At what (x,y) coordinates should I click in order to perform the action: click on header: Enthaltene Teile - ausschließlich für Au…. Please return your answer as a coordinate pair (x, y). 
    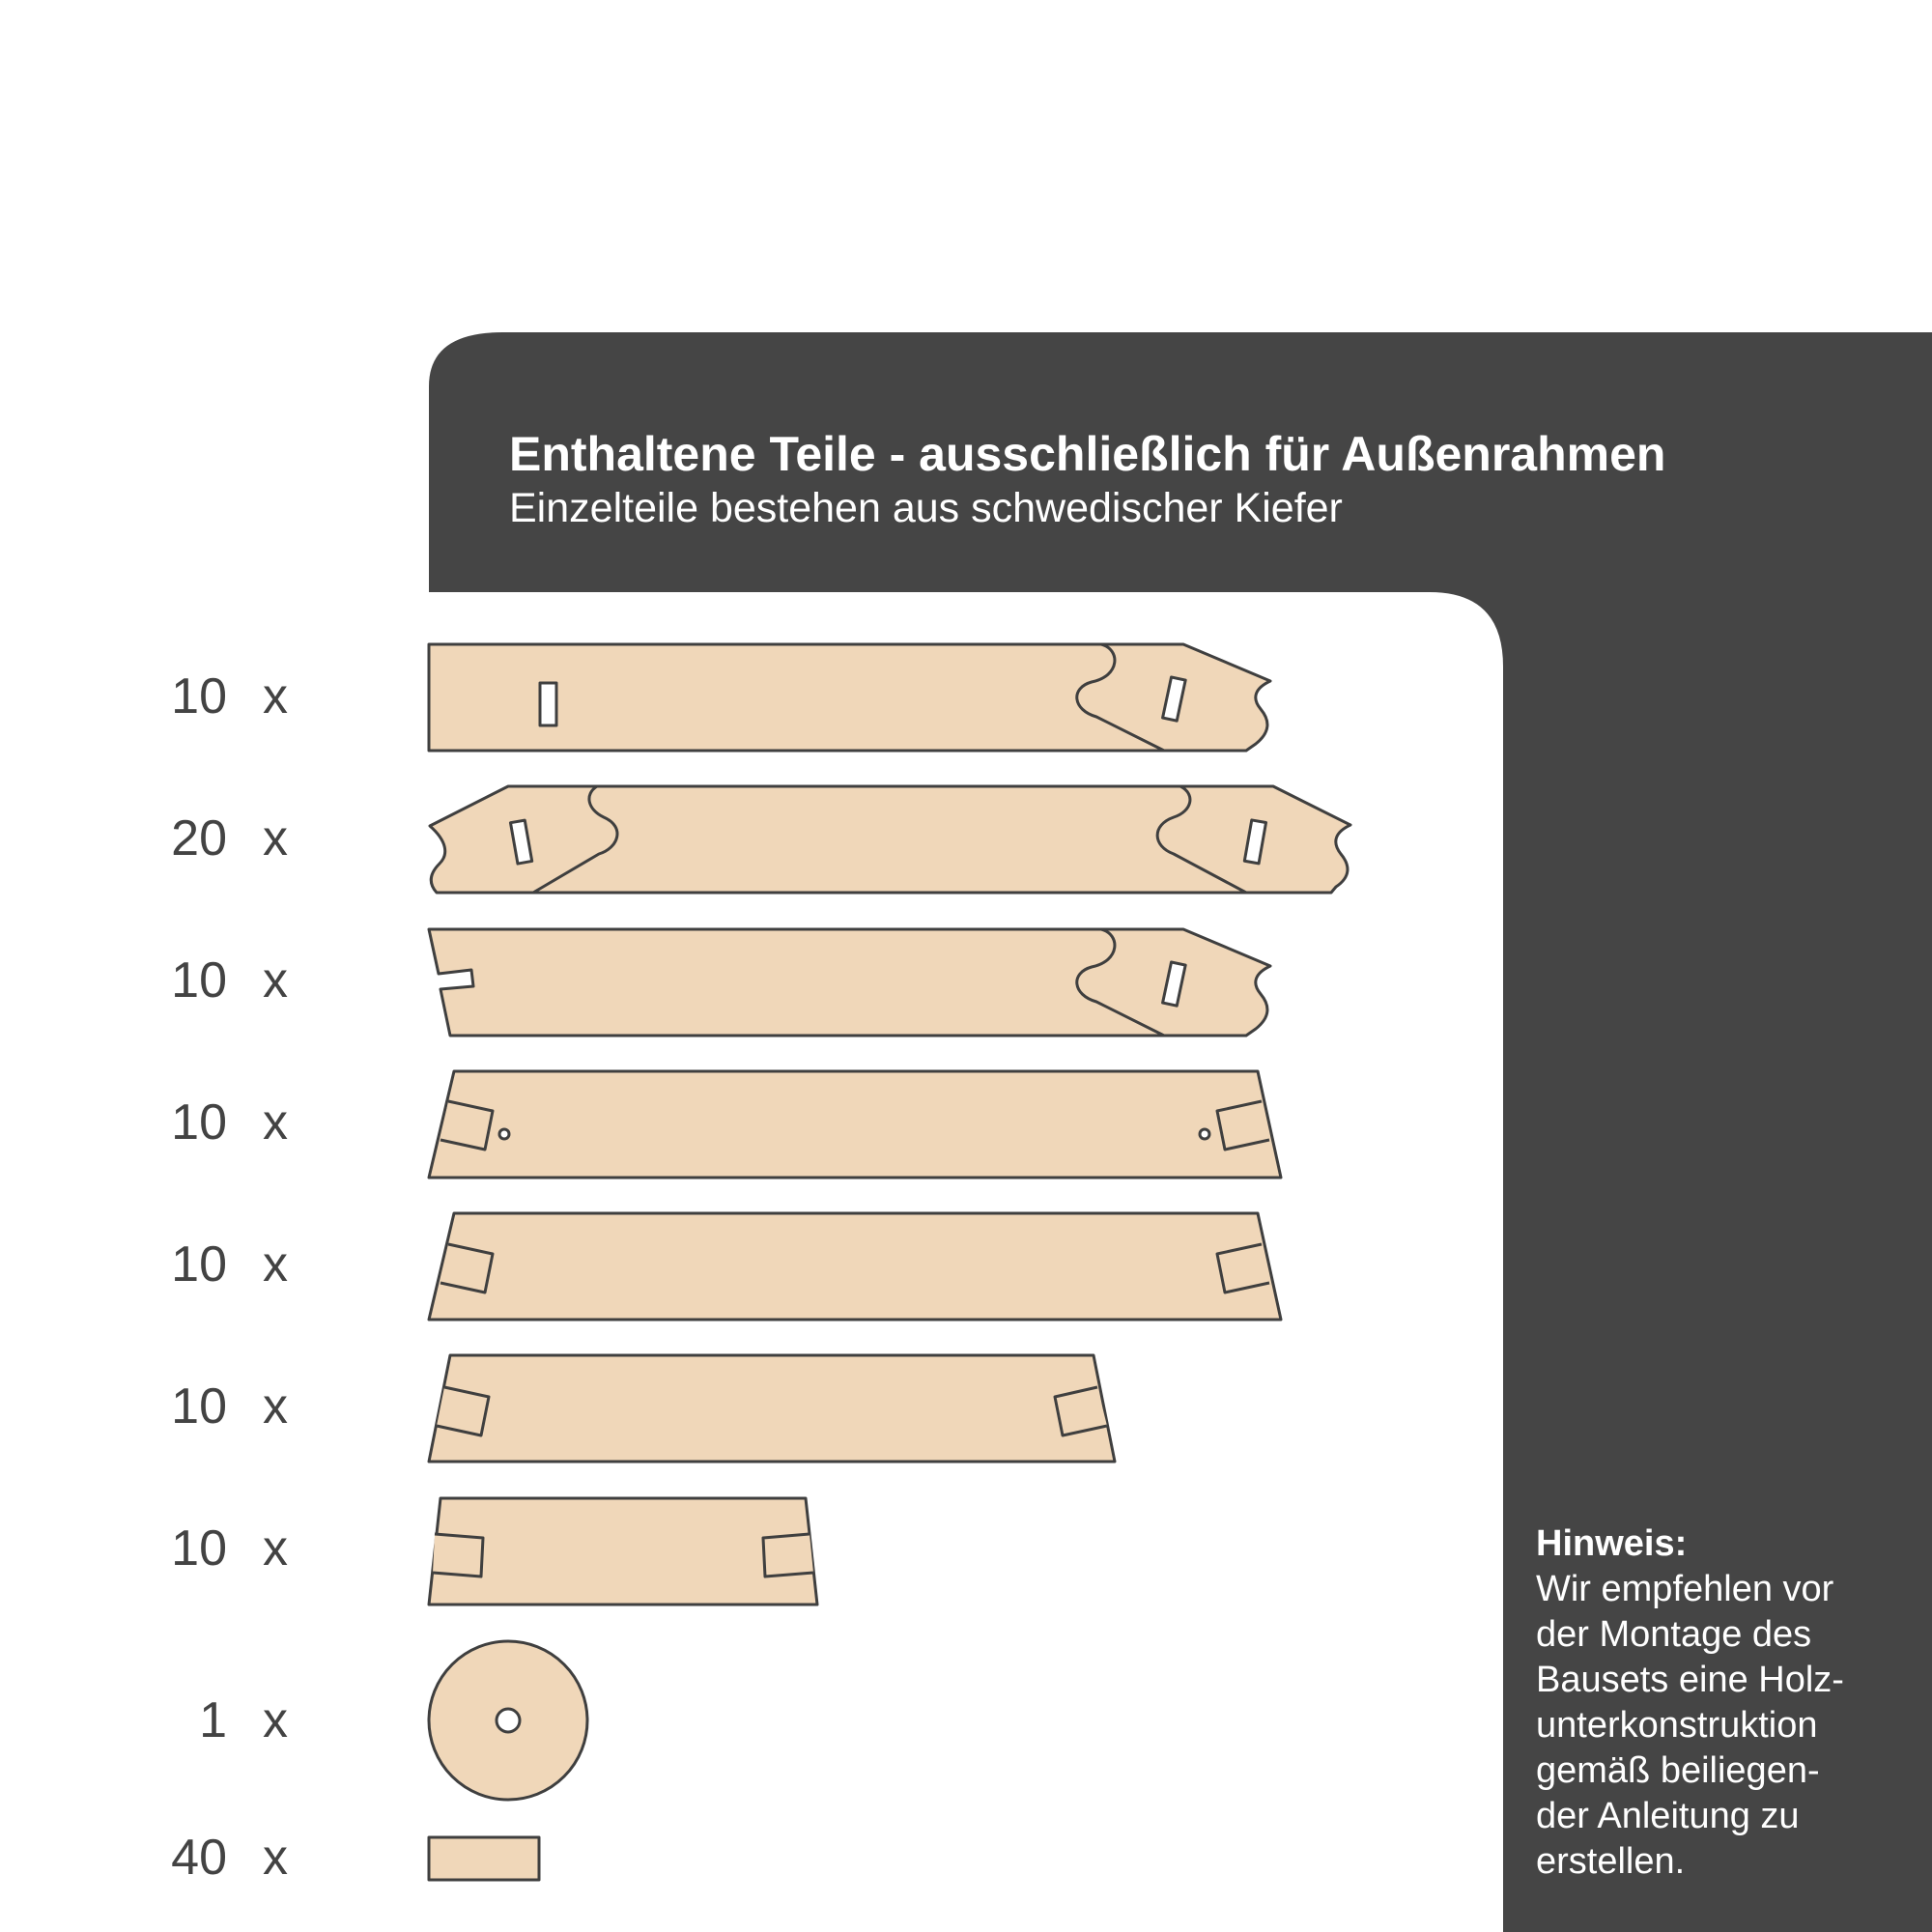
    Looking at the image, I should click on (1087, 478).